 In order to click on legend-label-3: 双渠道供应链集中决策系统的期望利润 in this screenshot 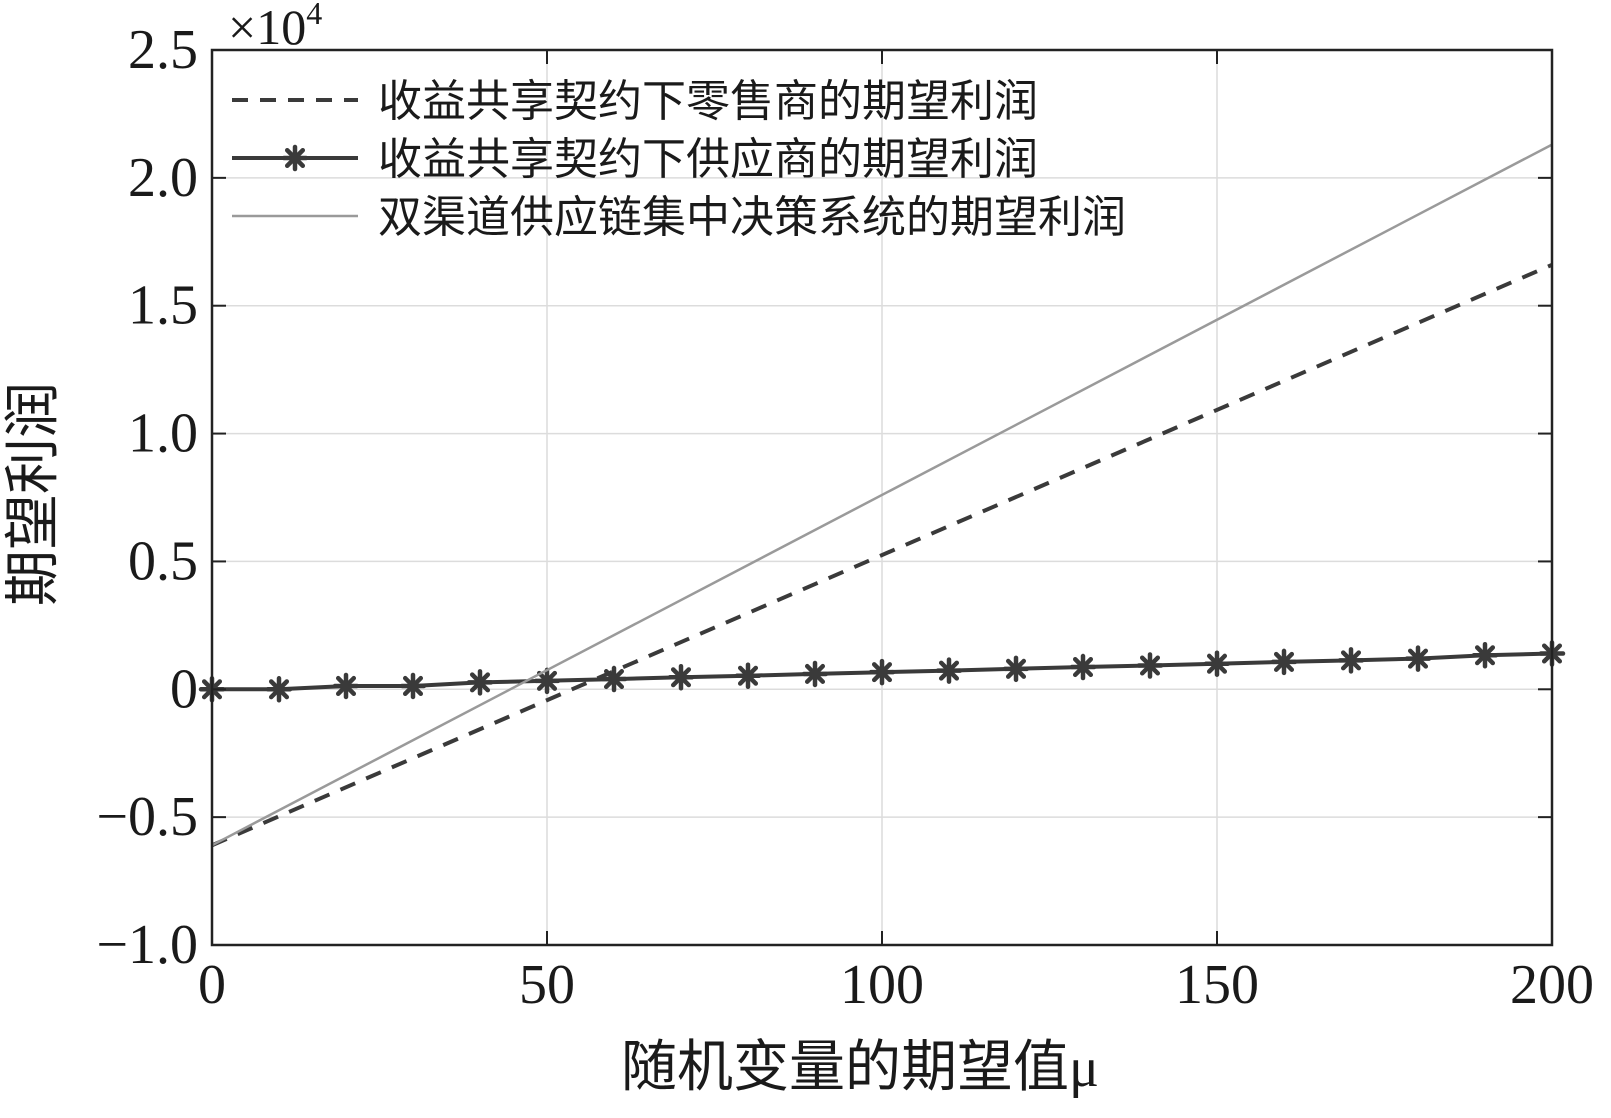, I will do `click(752, 217)`.